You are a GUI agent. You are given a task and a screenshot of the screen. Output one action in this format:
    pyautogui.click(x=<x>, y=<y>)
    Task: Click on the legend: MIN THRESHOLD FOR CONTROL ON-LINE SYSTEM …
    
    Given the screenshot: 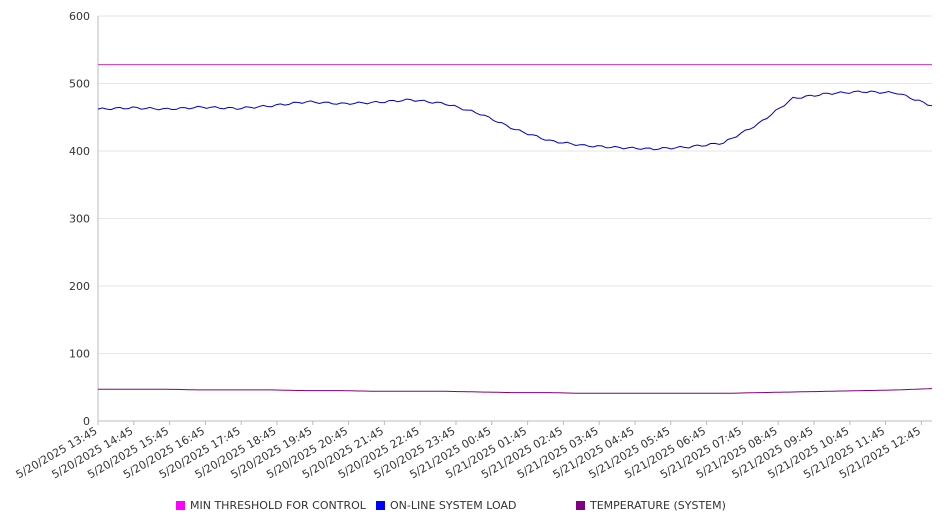 What is the action you would take?
    pyautogui.click(x=451, y=505)
    